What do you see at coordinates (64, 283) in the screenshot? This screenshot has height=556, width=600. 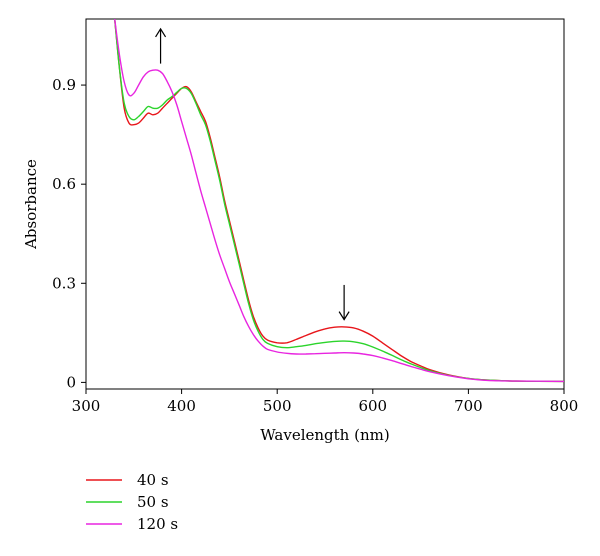 I see `y-tick-label: 0.3` at bounding box center [64, 283].